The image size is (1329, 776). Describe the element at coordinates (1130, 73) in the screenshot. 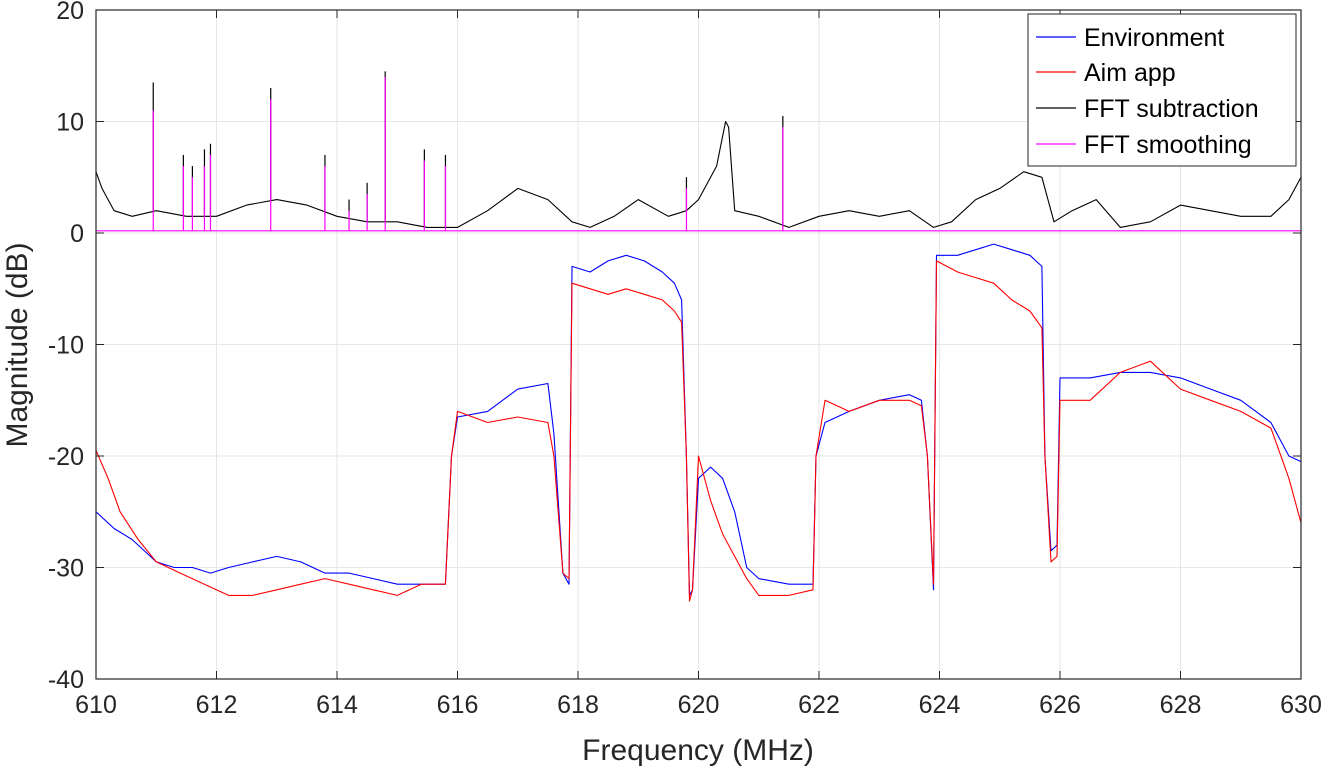

I see `legend-label-aim-app: Aim app` at that location.